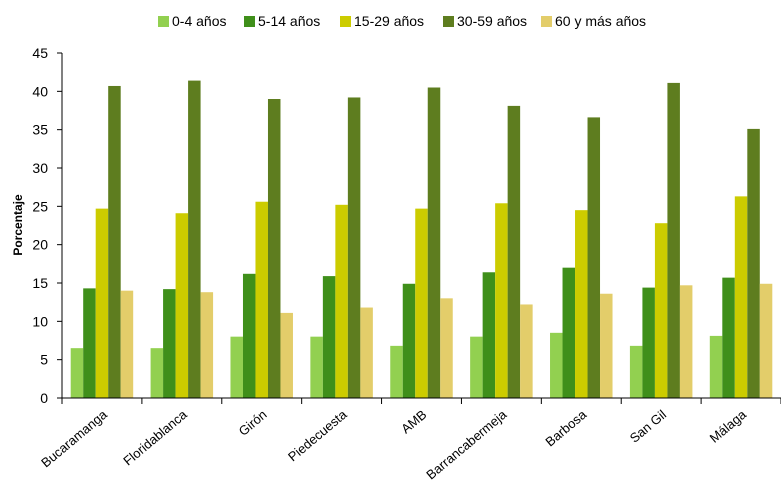 The image size is (781, 487). I want to click on y-tick-label: 45, so click(40, 53).